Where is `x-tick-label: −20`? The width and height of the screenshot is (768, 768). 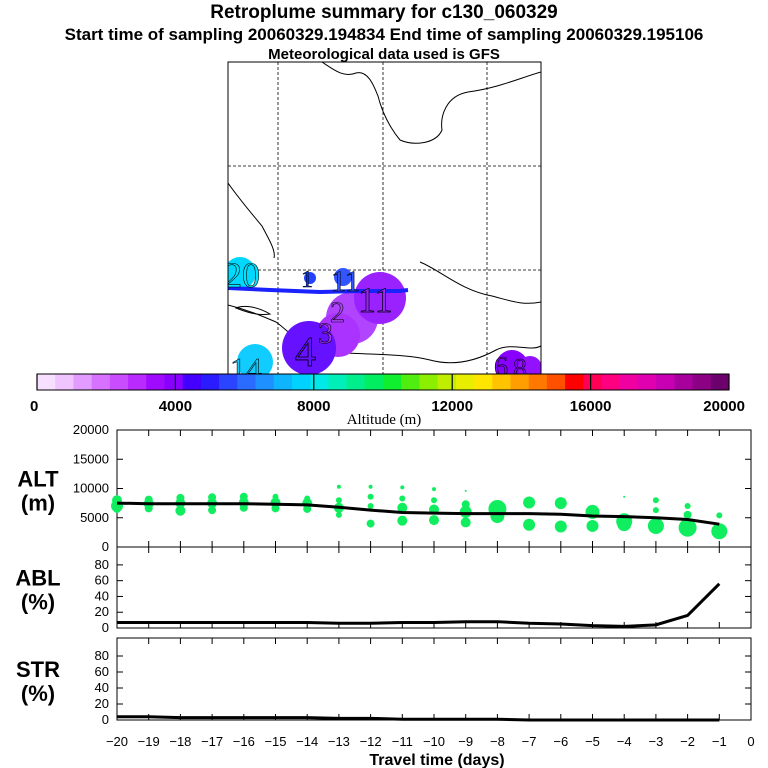
x-tick-label: −20 is located at coordinates (117, 741).